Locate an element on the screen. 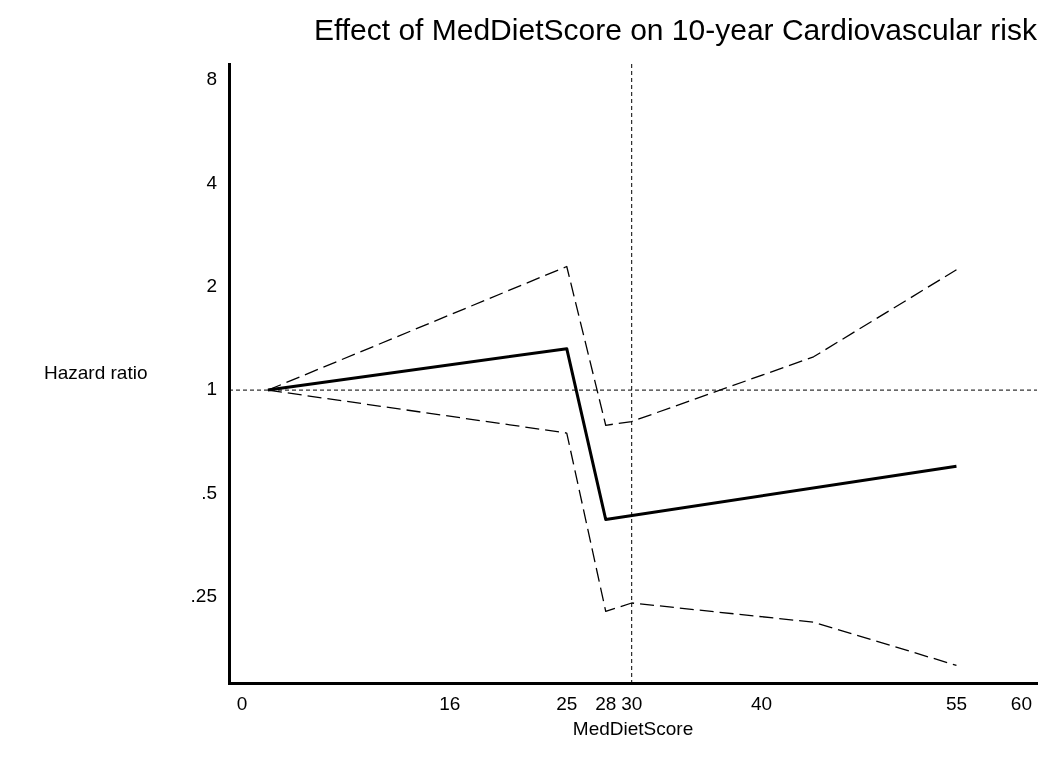 The height and width of the screenshot is (771, 1053). x-tick-label: 16 is located at coordinates (450, 704).